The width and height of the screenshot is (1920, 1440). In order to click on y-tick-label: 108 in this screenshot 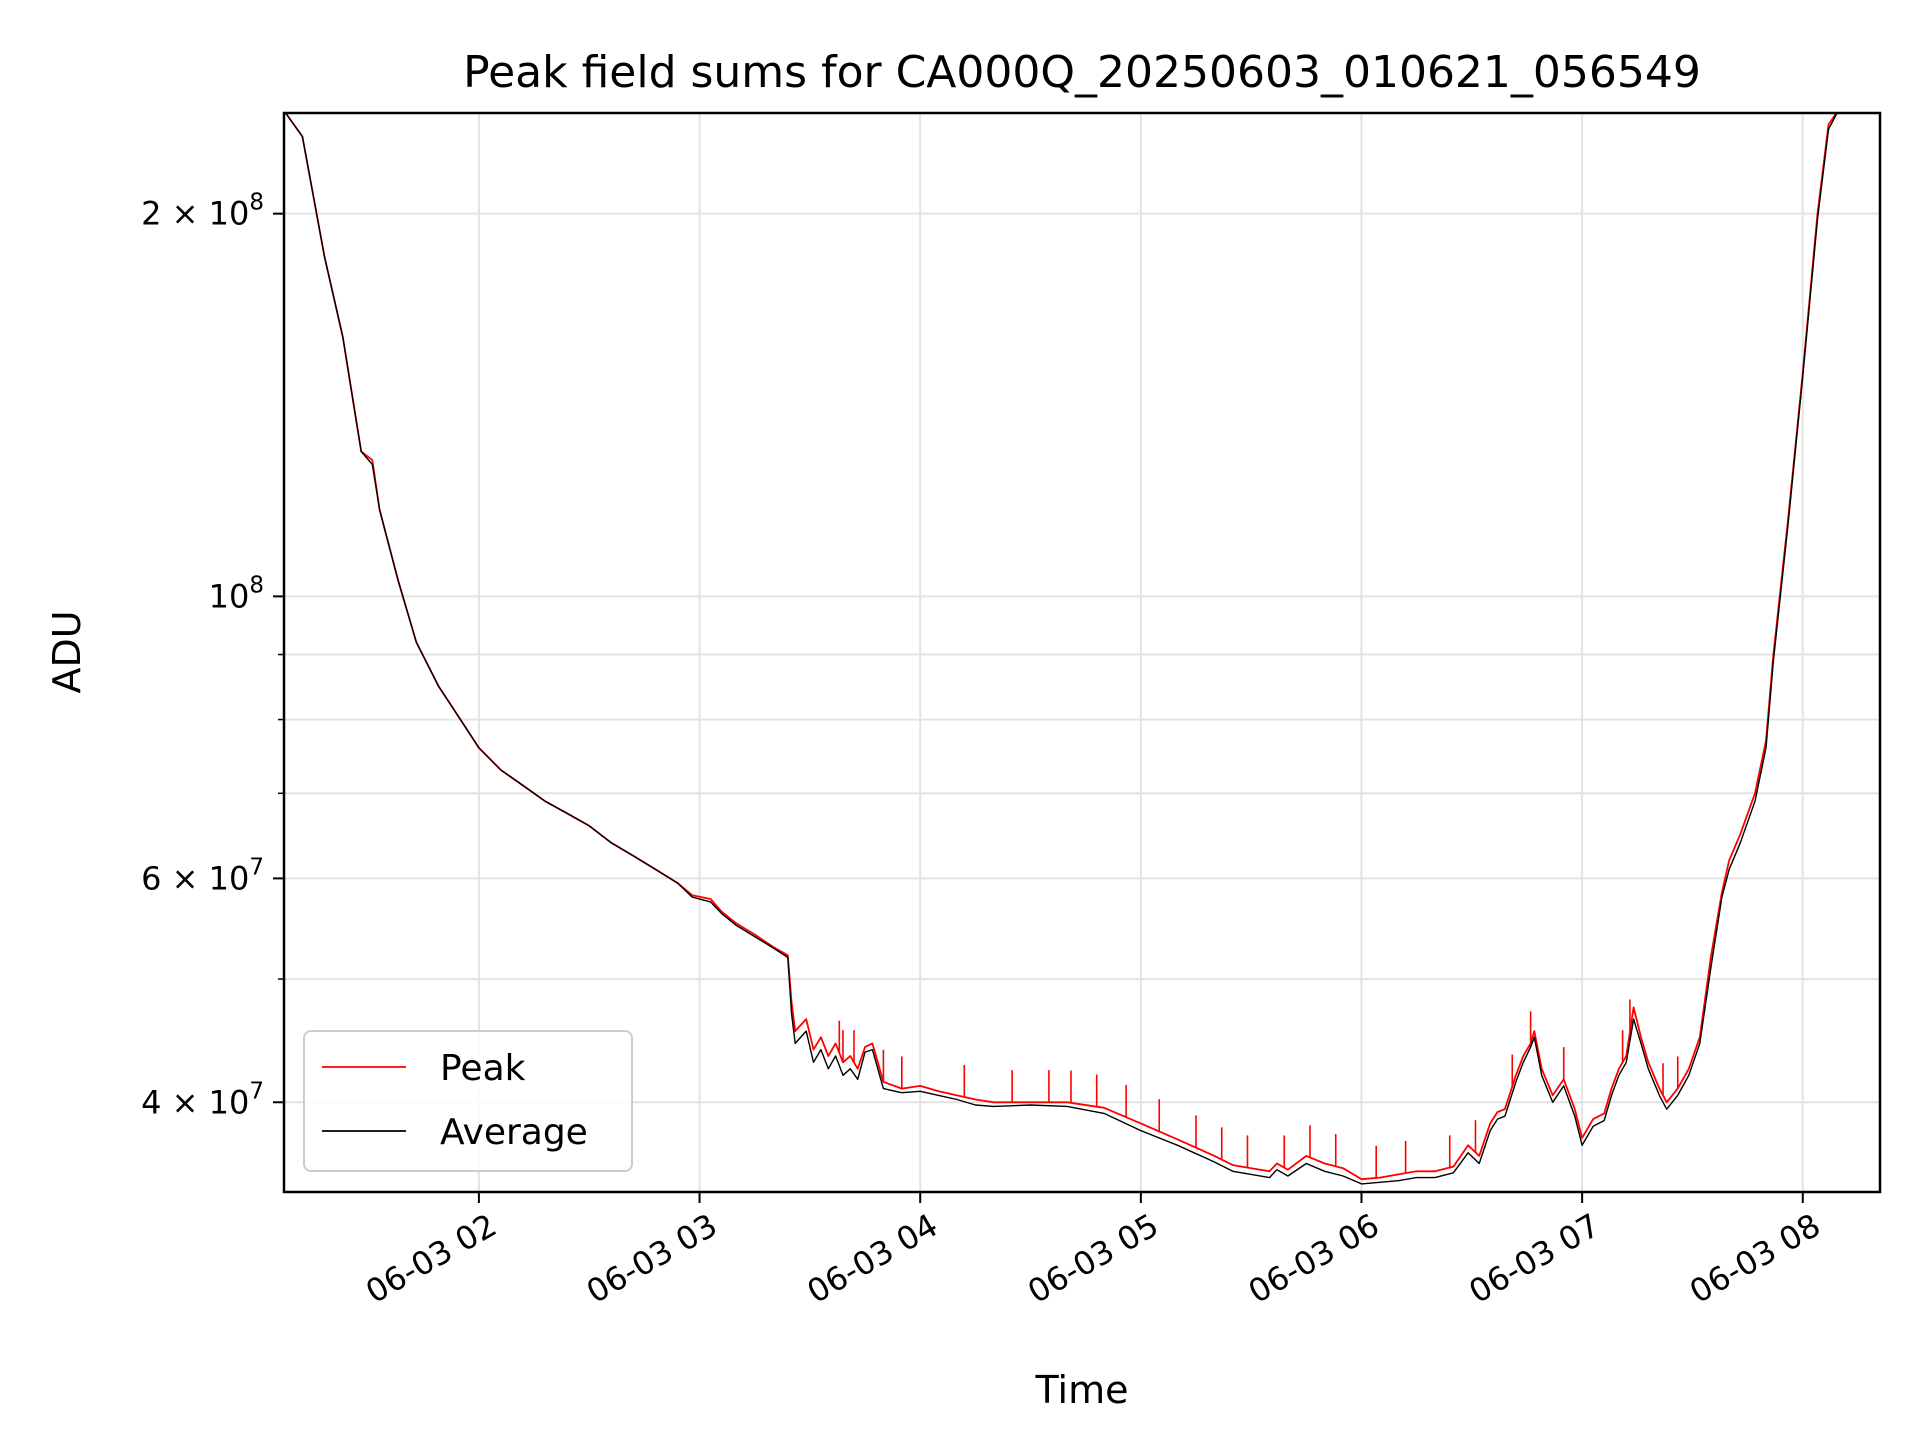, I will do `click(236, 593)`.